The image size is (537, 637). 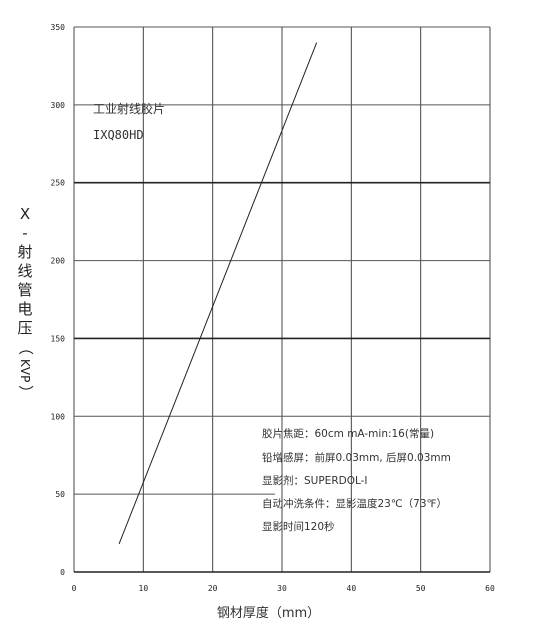 What do you see at coordinates (25, 290) in the screenshot?
I see `y-axis-label-part: 管` at bounding box center [25, 290].